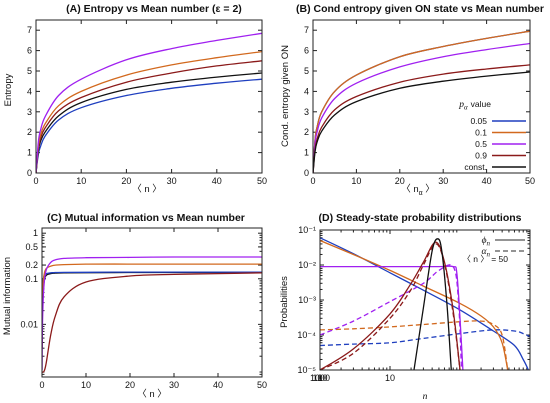 Image resolution: width=550 pixels, height=403 pixels. What do you see at coordinates (307, 230) in the screenshot?
I see `y-tick-label: 10⁻¹` at bounding box center [307, 230].